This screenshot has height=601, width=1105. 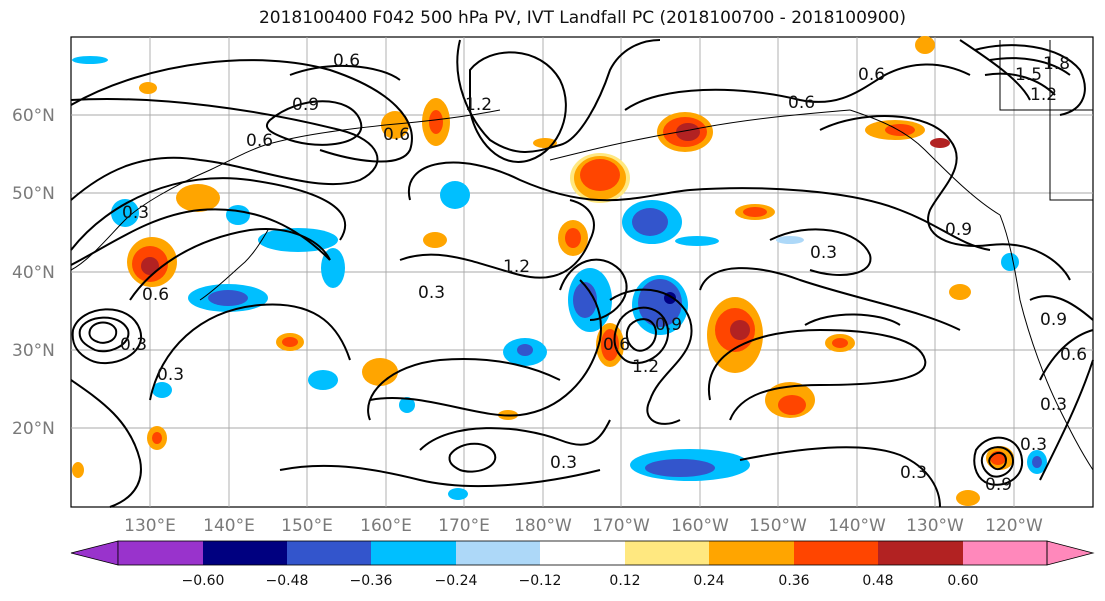 I want to click on lat-label: 30°N, so click(x=33, y=351).